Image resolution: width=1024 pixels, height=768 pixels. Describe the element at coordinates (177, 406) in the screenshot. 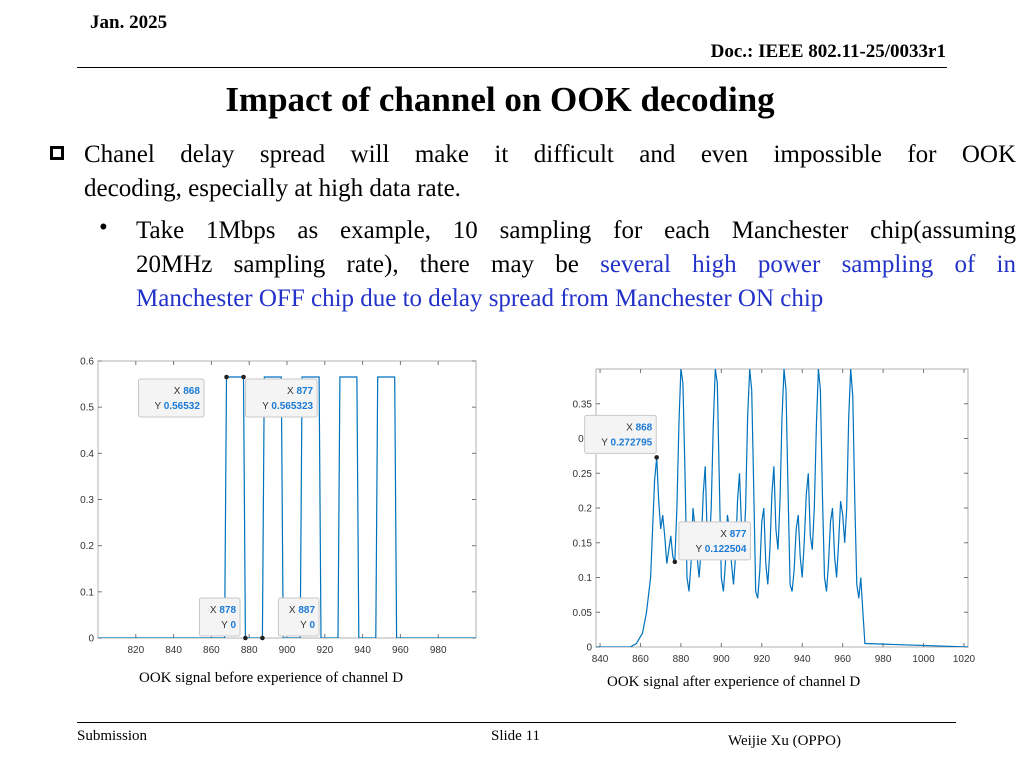

I see `datatip-y: Y 0.56532` at that location.